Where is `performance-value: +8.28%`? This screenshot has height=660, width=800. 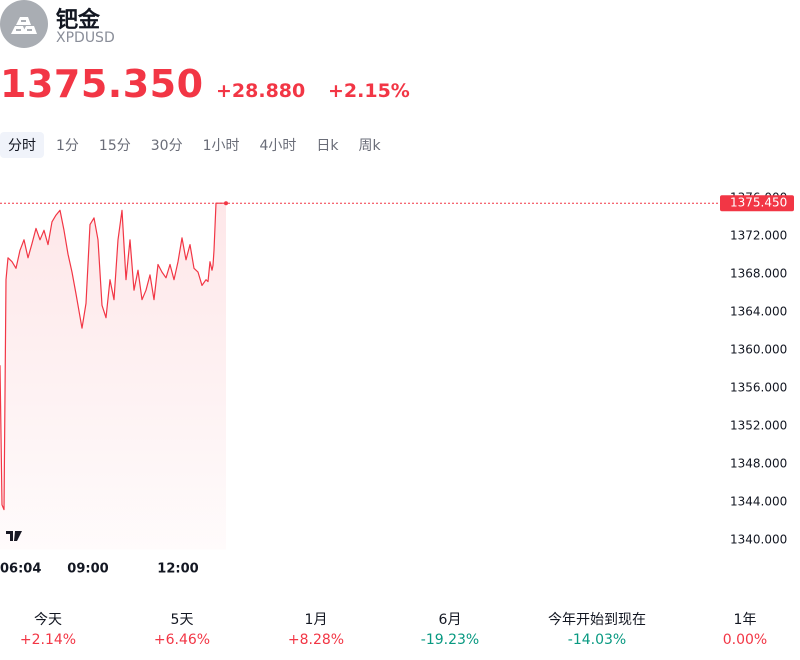 performance-value: +8.28% is located at coordinates (316, 640).